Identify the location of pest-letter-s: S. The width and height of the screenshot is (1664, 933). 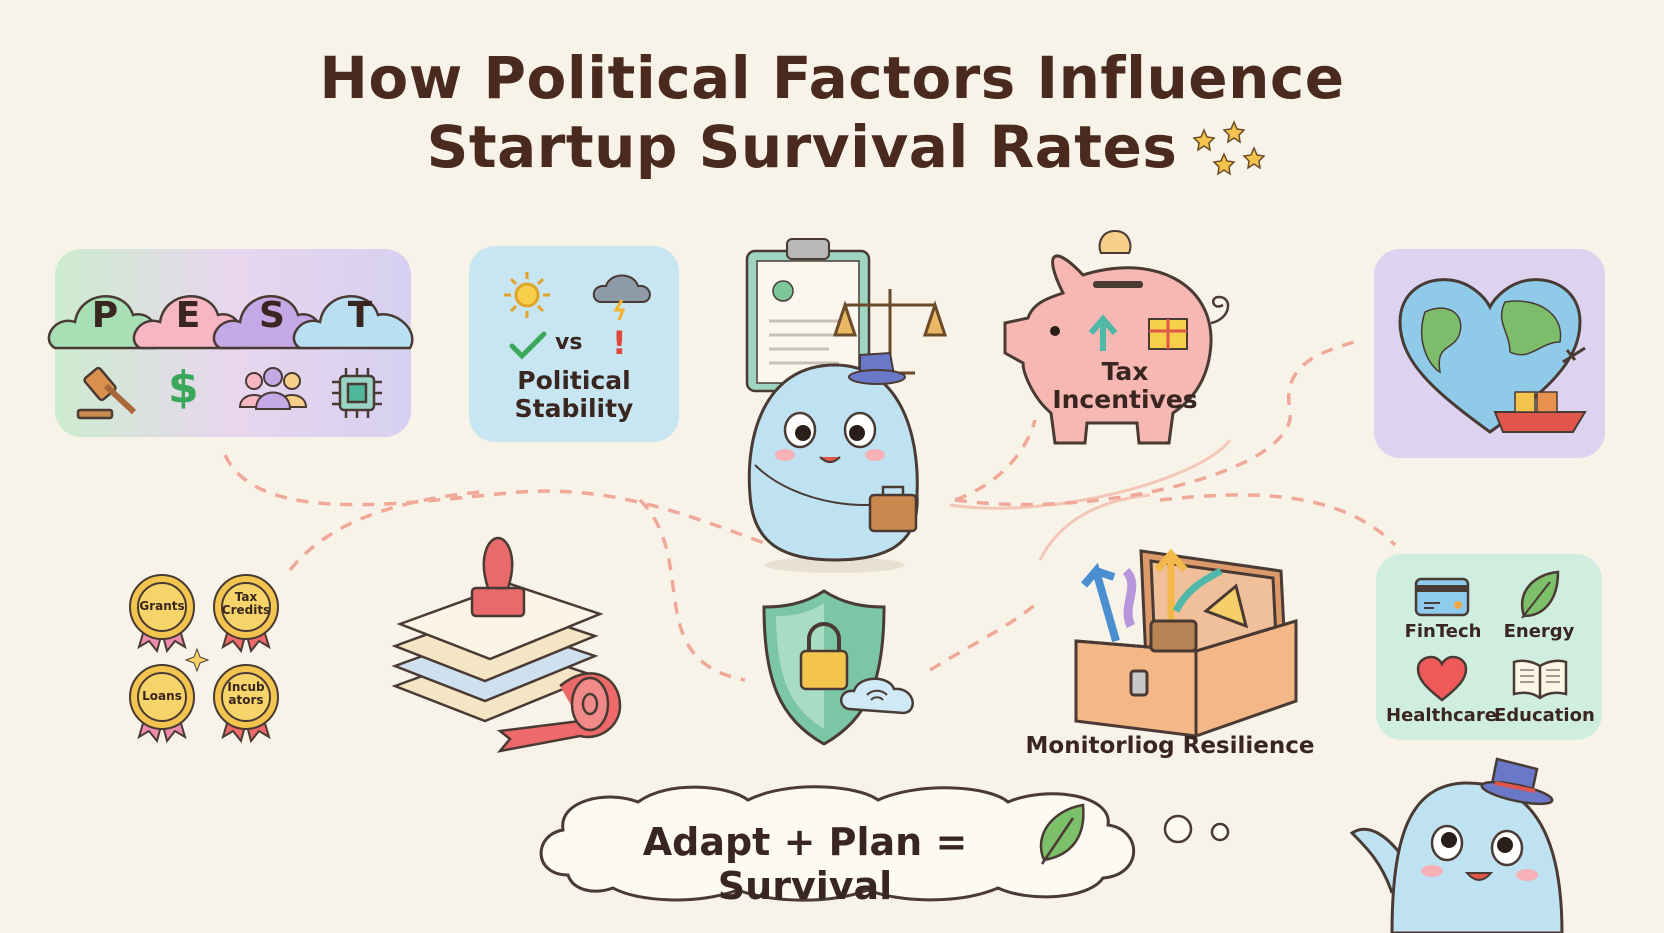
(272, 315).